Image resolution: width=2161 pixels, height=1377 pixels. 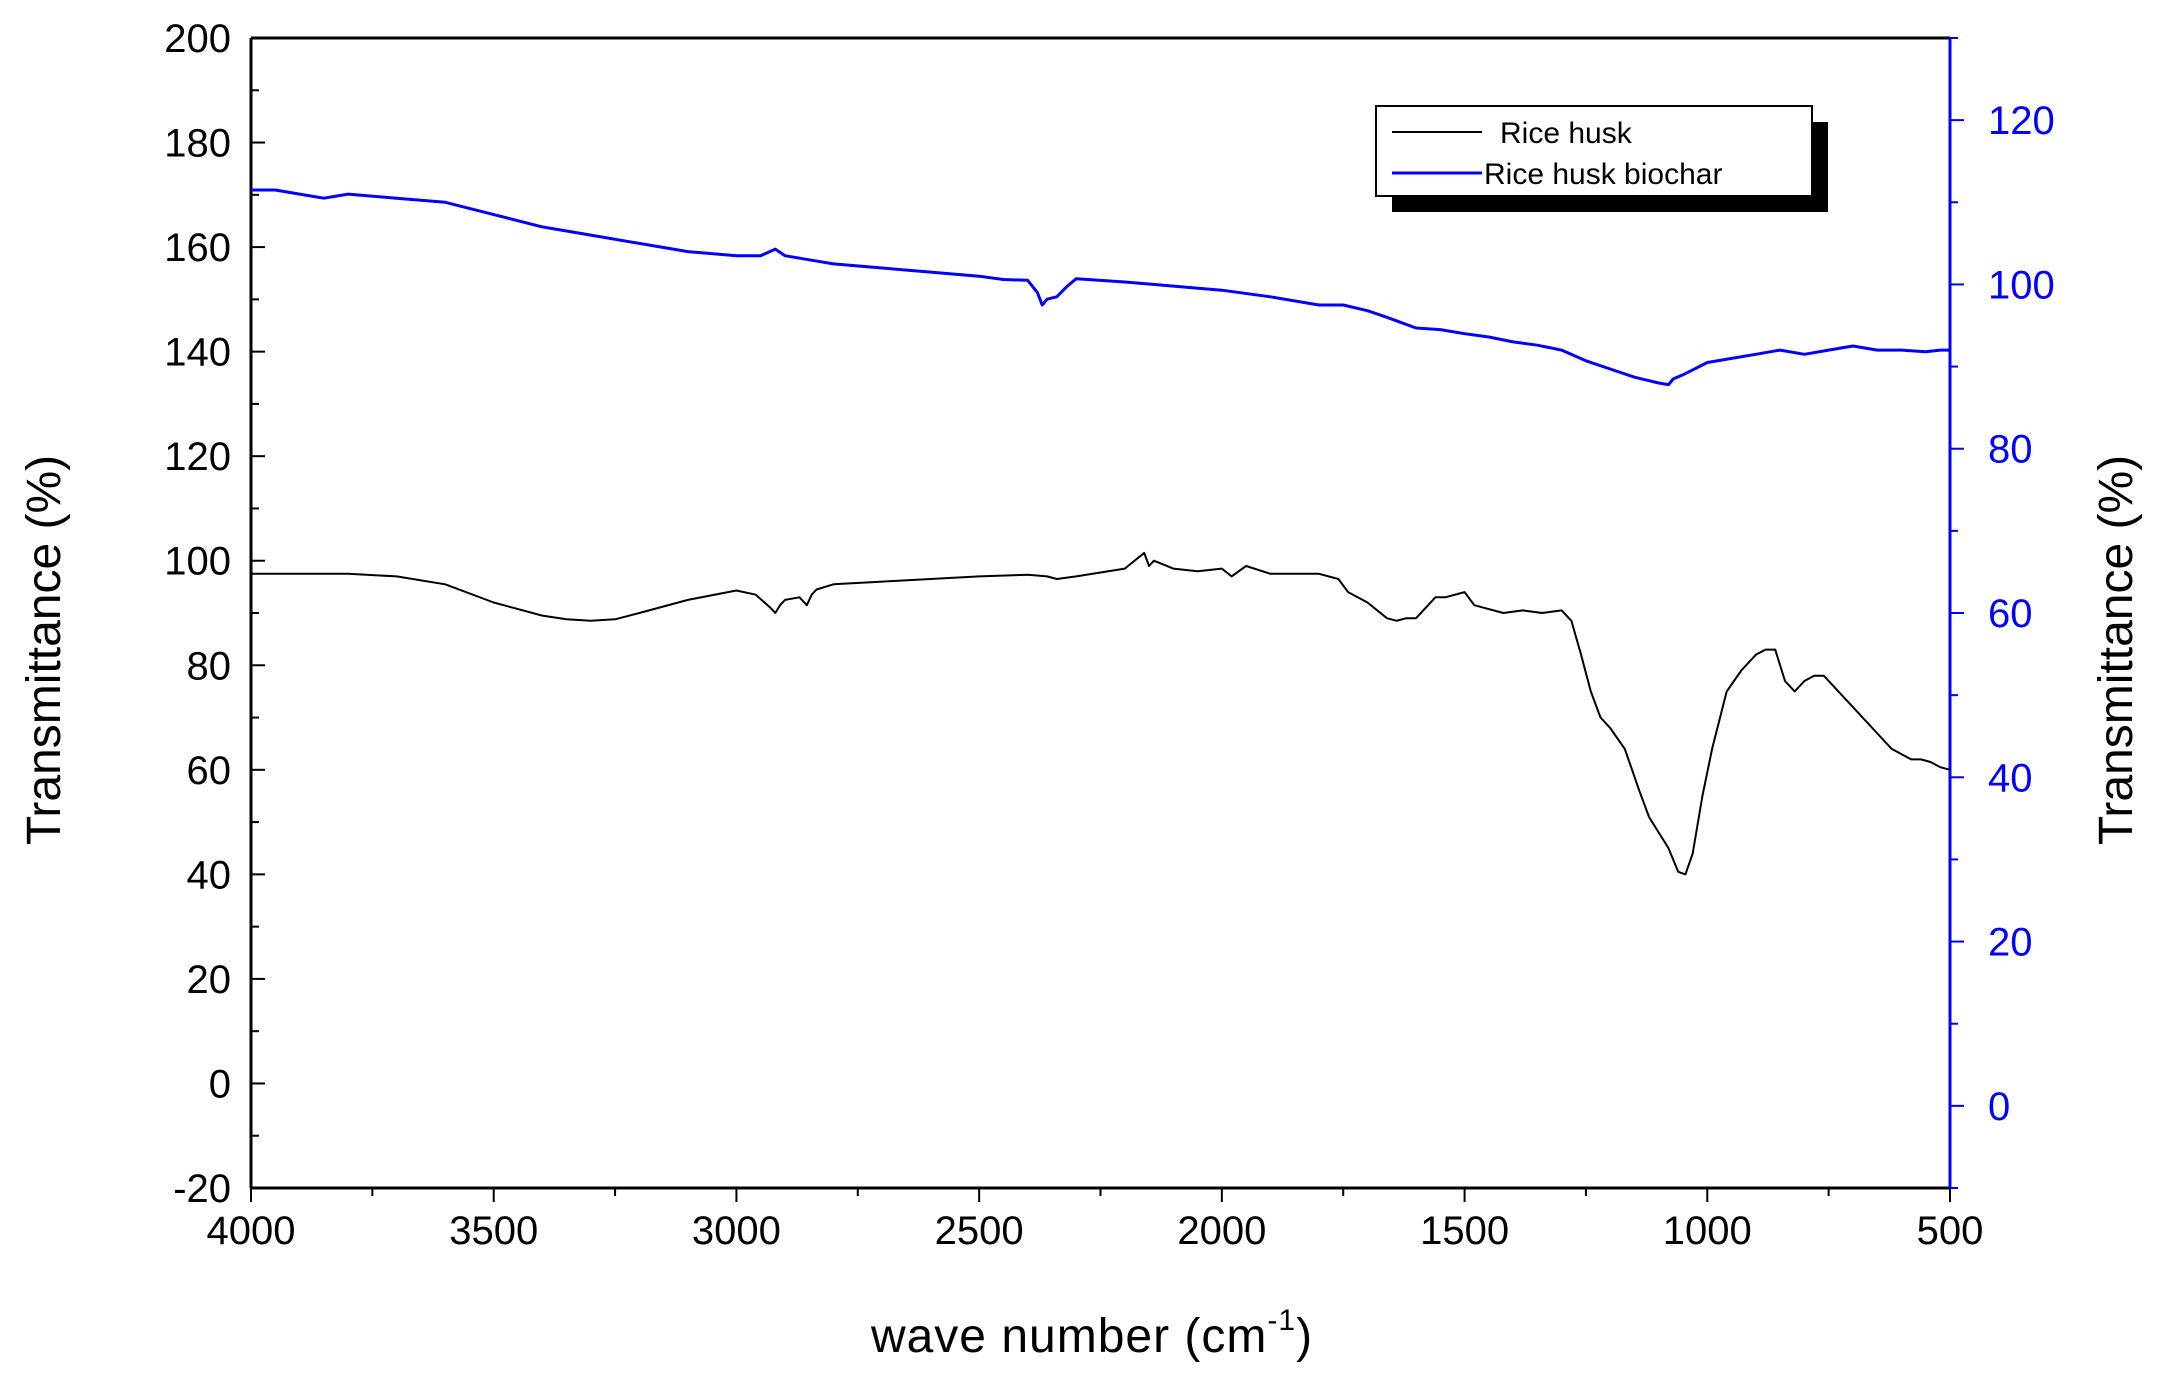 What do you see at coordinates (209, 980) in the screenshot?
I see `left-tick-label: 20` at bounding box center [209, 980].